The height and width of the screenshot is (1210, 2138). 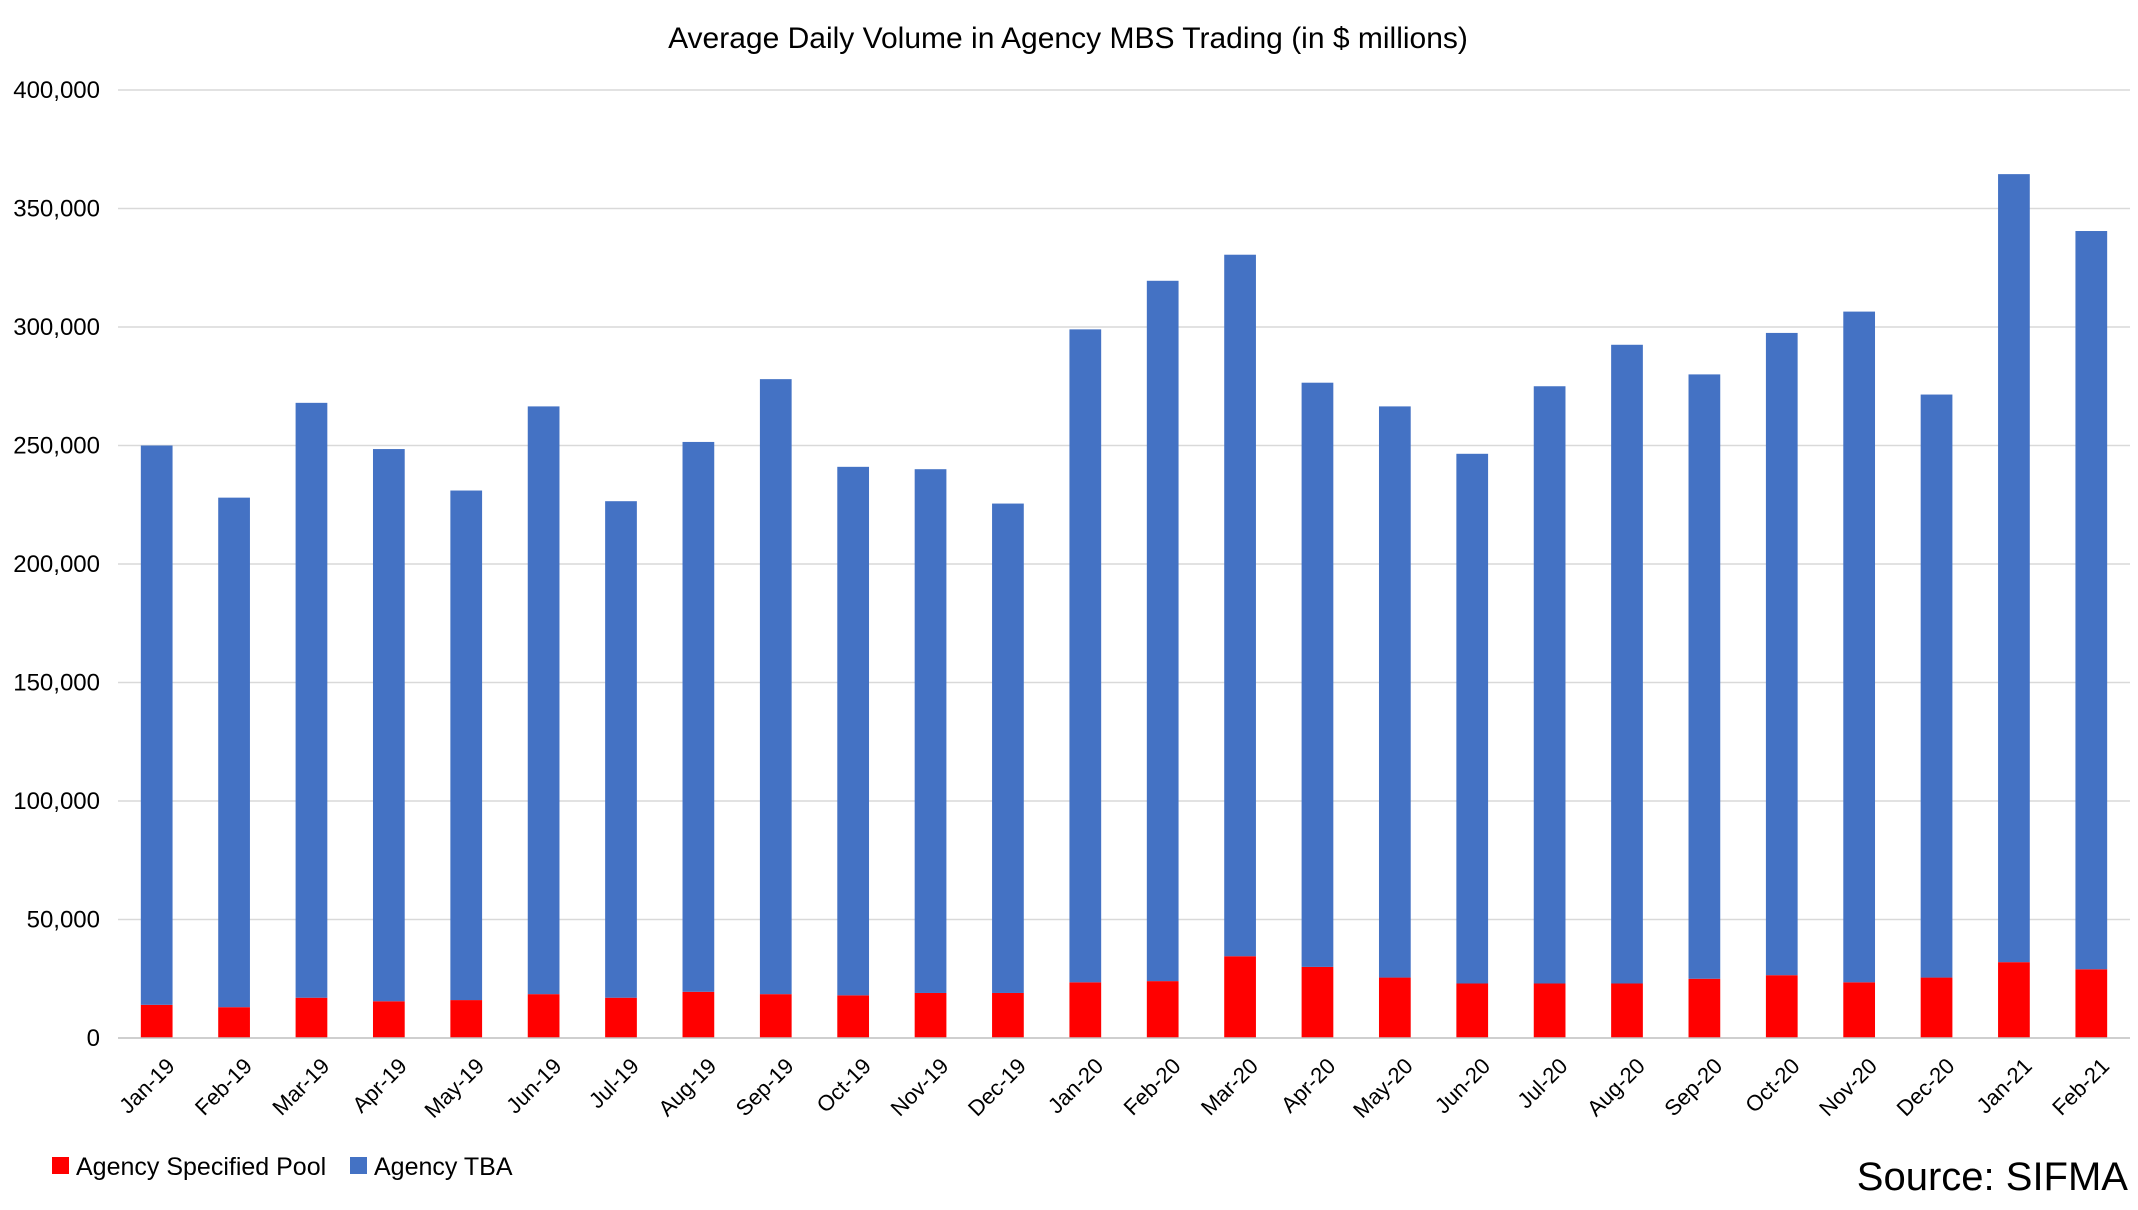 I want to click on x-tick-label: Mar-20, so click(x=1229, y=1086).